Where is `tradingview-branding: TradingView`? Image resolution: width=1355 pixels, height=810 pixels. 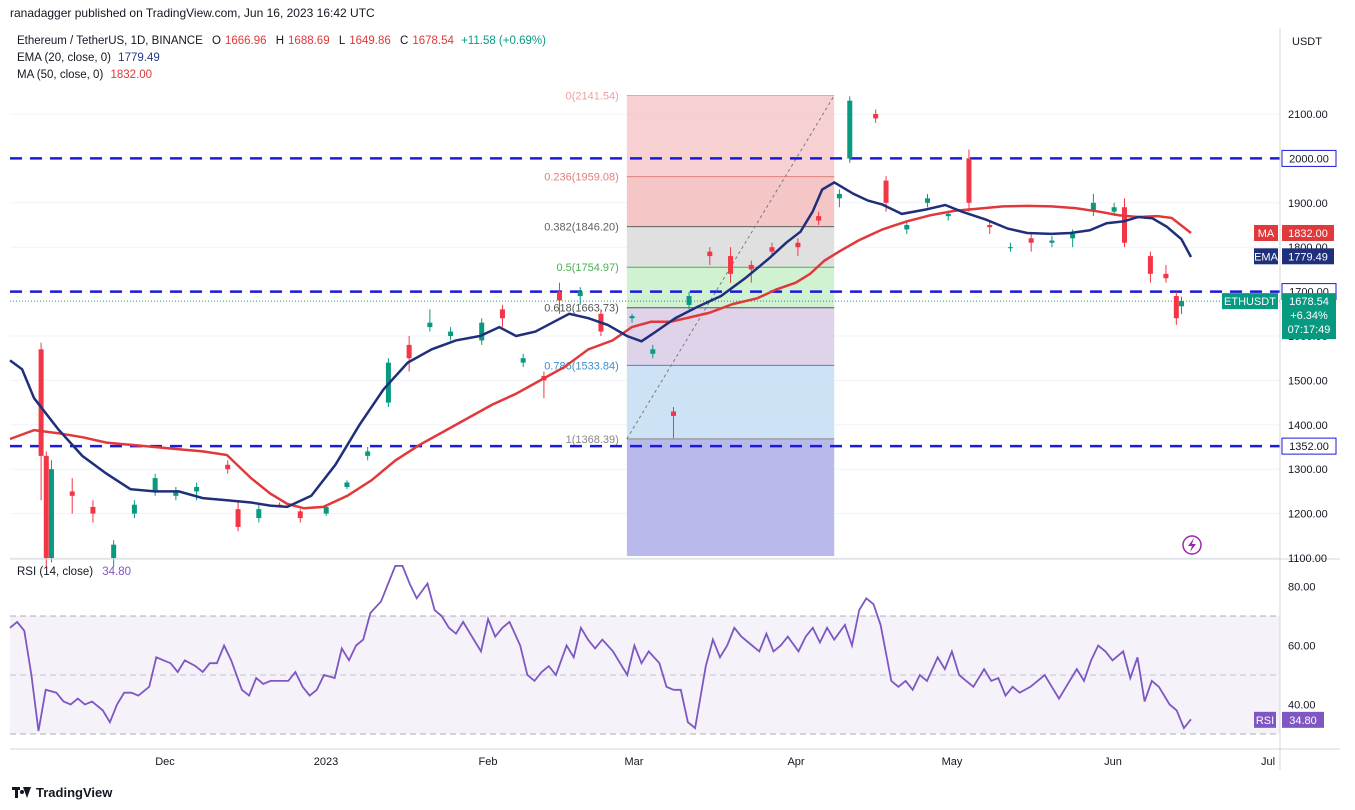
tradingview-branding: TradingView is located at coordinates (62, 792).